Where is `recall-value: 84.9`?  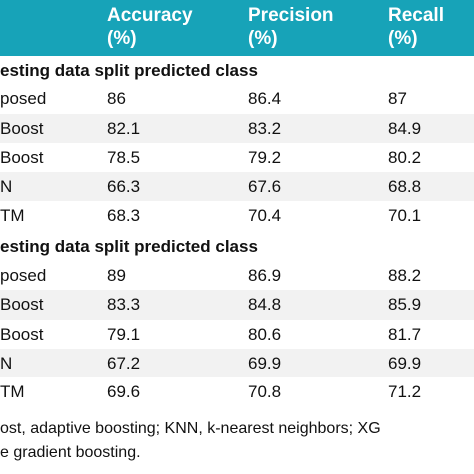 recall-value: 84.9 is located at coordinates (405, 128).